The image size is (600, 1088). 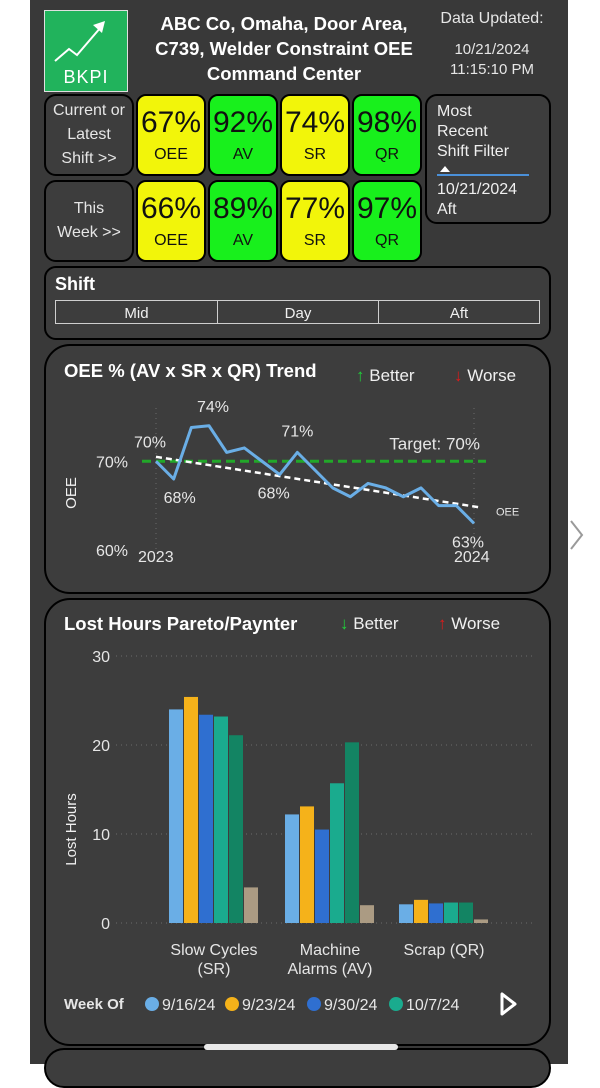 I want to click on data-label: 74%, so click(x=213, y=407).